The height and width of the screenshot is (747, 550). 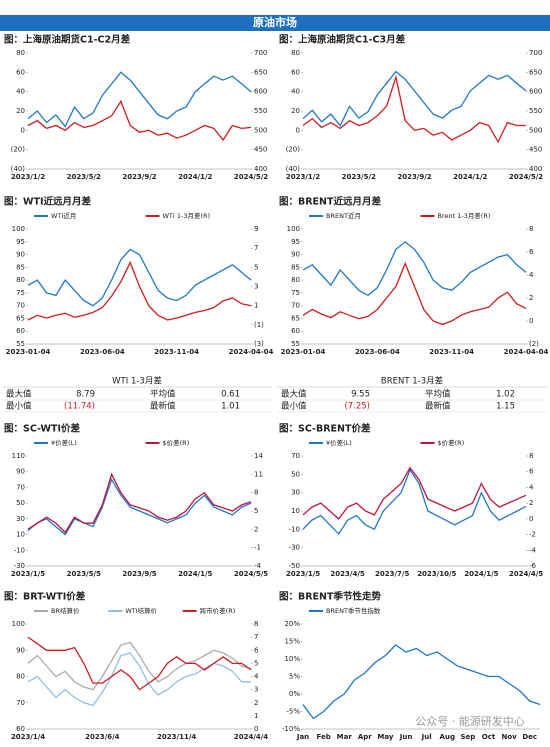 I want to click on x-tick-label: Oct, so click(x=489, y=737).